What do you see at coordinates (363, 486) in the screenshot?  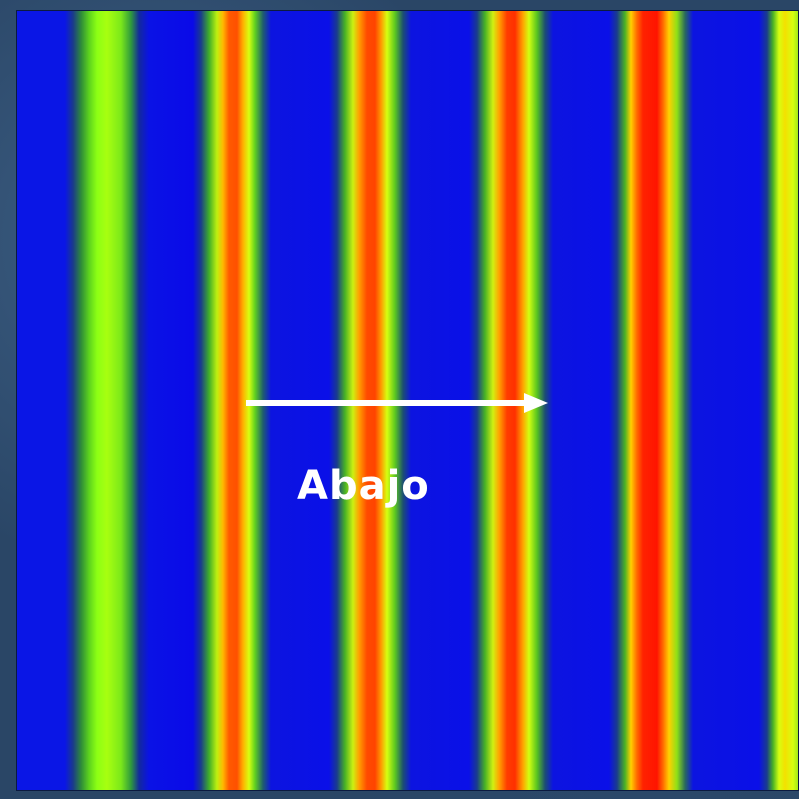 I see `direction-label: Abajo` at bounding box center [363, 486].